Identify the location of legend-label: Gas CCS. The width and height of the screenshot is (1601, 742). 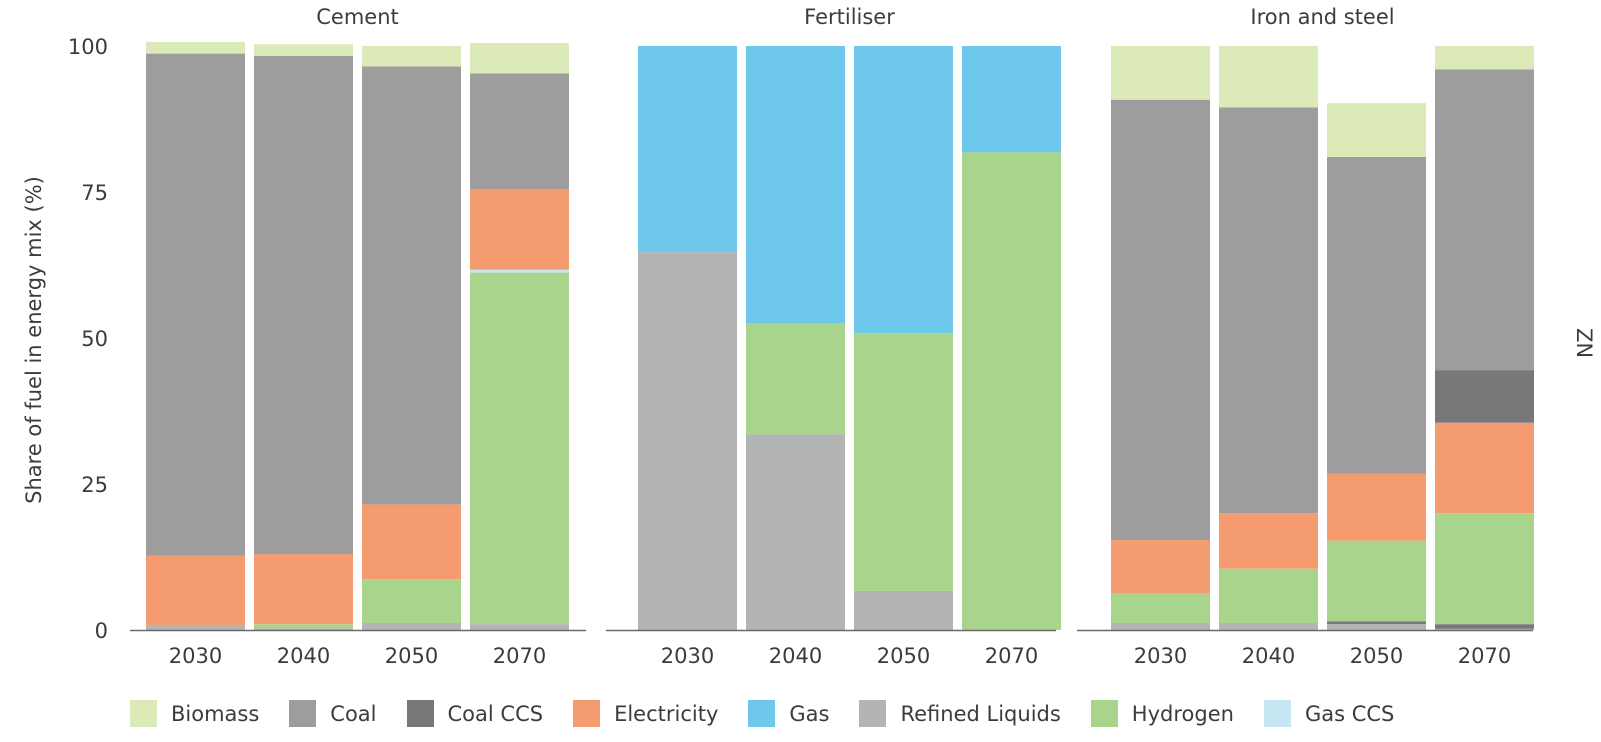
(1349, 713).